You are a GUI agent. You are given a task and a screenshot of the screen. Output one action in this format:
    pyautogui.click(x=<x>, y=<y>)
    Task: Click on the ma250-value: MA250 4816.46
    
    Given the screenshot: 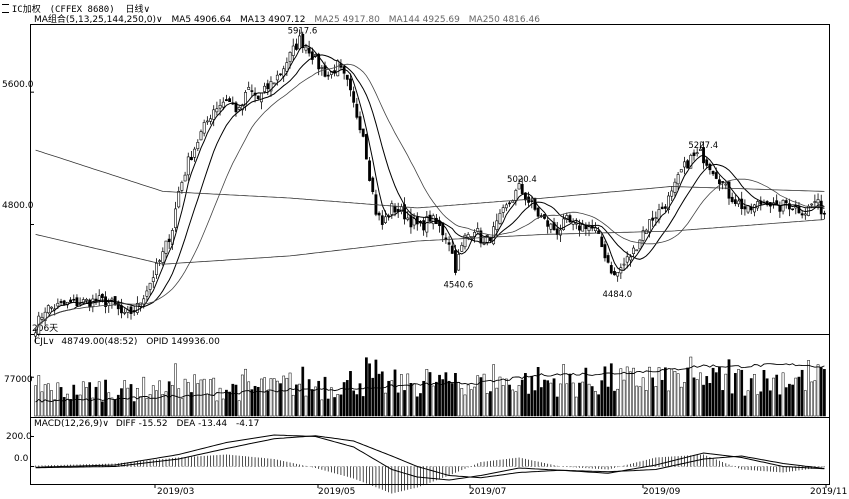 What is the action you would take?
    pyautogui.click(x=504, y=20)
    